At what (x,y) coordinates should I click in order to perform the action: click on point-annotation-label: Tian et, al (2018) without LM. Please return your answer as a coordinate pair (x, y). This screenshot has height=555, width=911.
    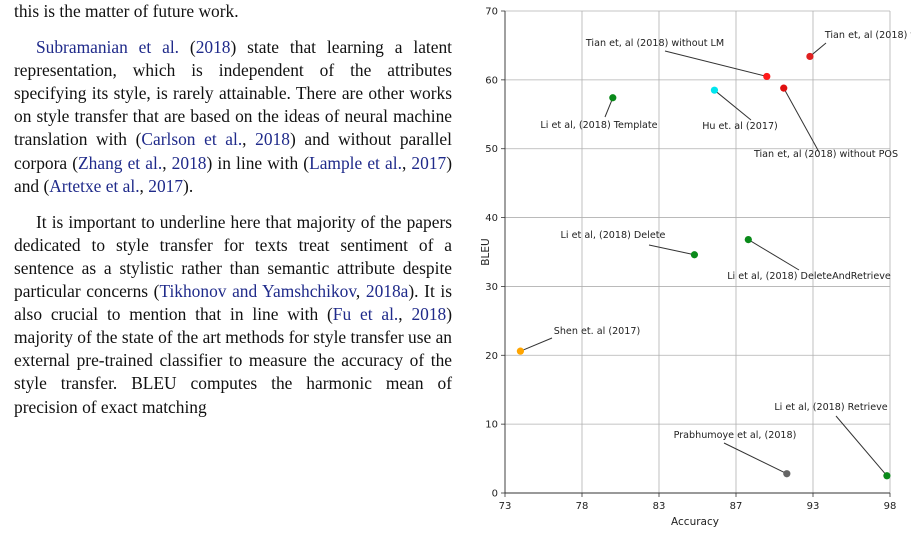
    Looking at the image, I should click on (654, 43).